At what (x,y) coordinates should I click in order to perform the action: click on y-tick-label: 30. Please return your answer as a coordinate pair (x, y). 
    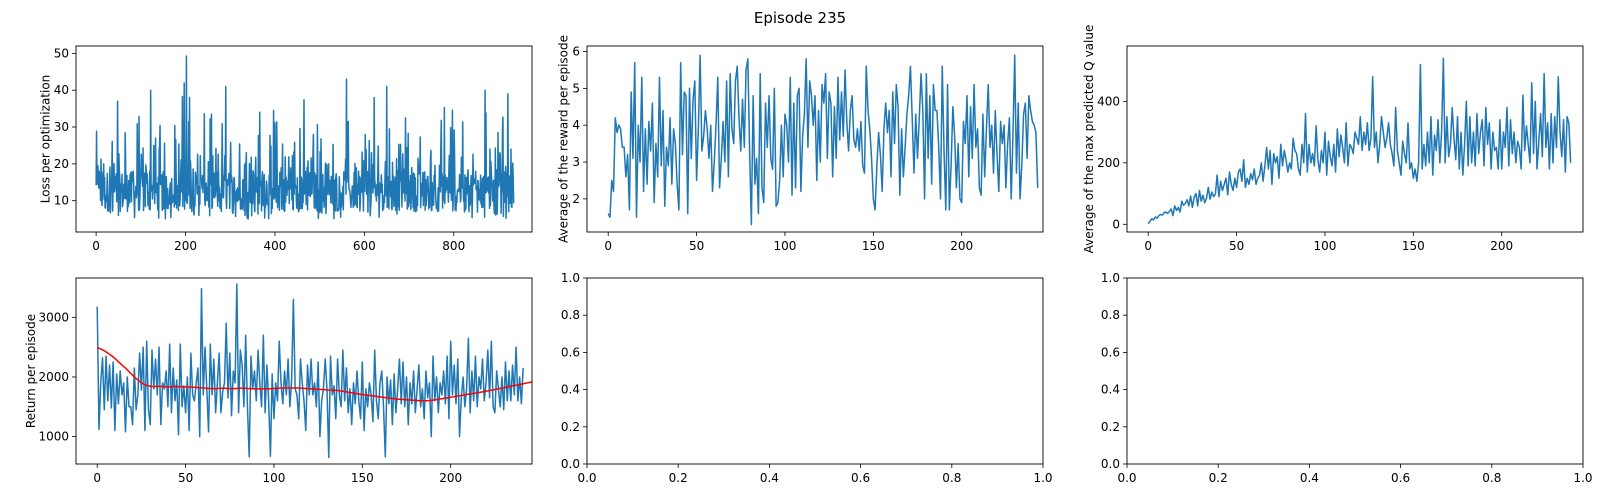
    Looking at the image, I should click on (61, 127).